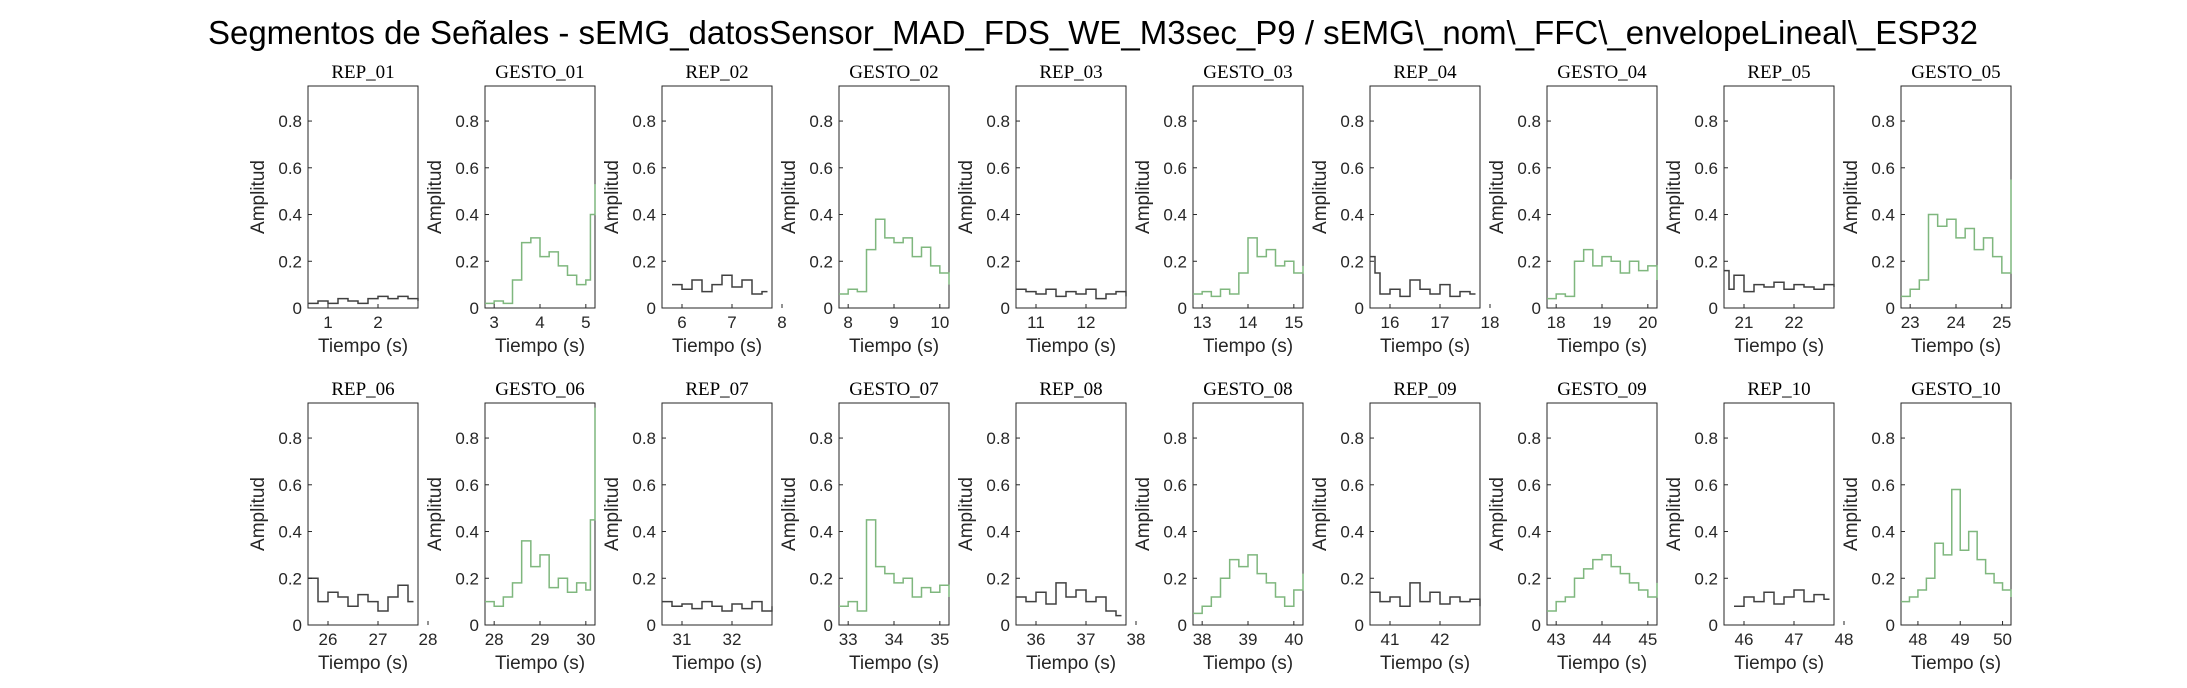 Image resolution: width=2187 pixels, height=688 pixels. Describe the element at coordinates (2002, 639) in the screenshot. I see `panel-20-xtick-label: 50` at that location.